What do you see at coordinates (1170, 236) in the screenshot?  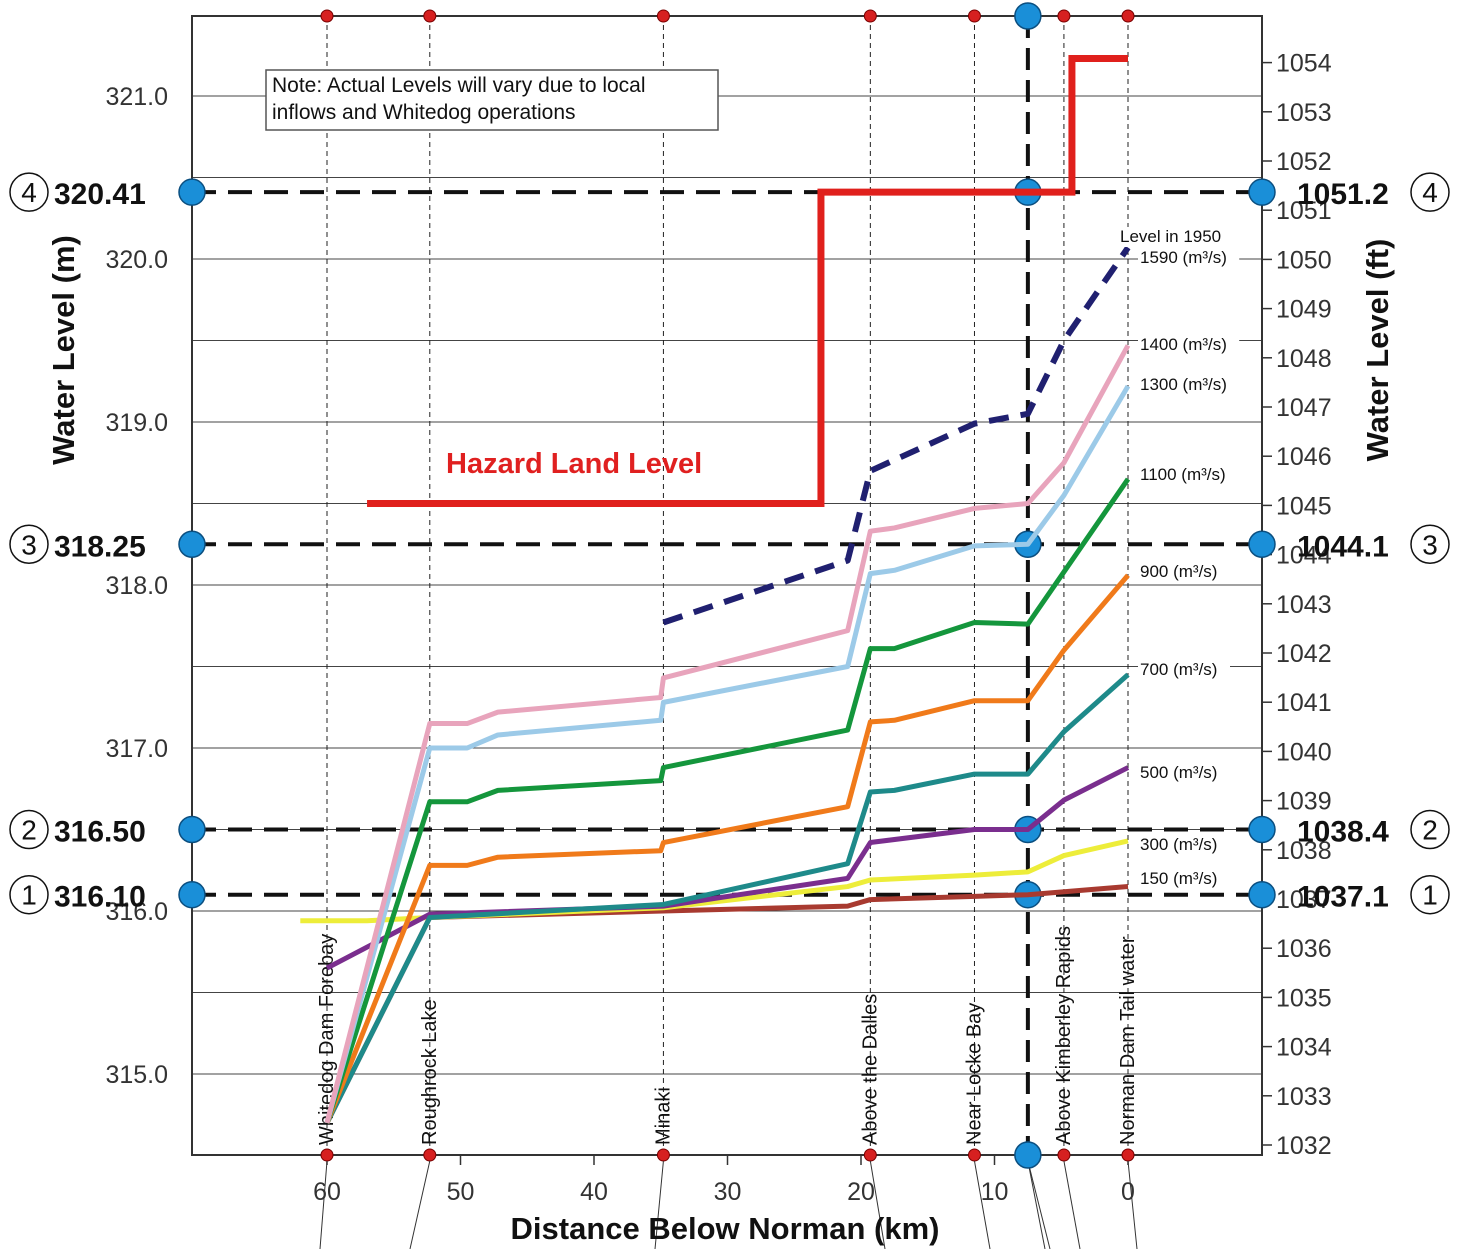 I see `series-label-above: Level in 1950` at bounding box center [1170, 236].